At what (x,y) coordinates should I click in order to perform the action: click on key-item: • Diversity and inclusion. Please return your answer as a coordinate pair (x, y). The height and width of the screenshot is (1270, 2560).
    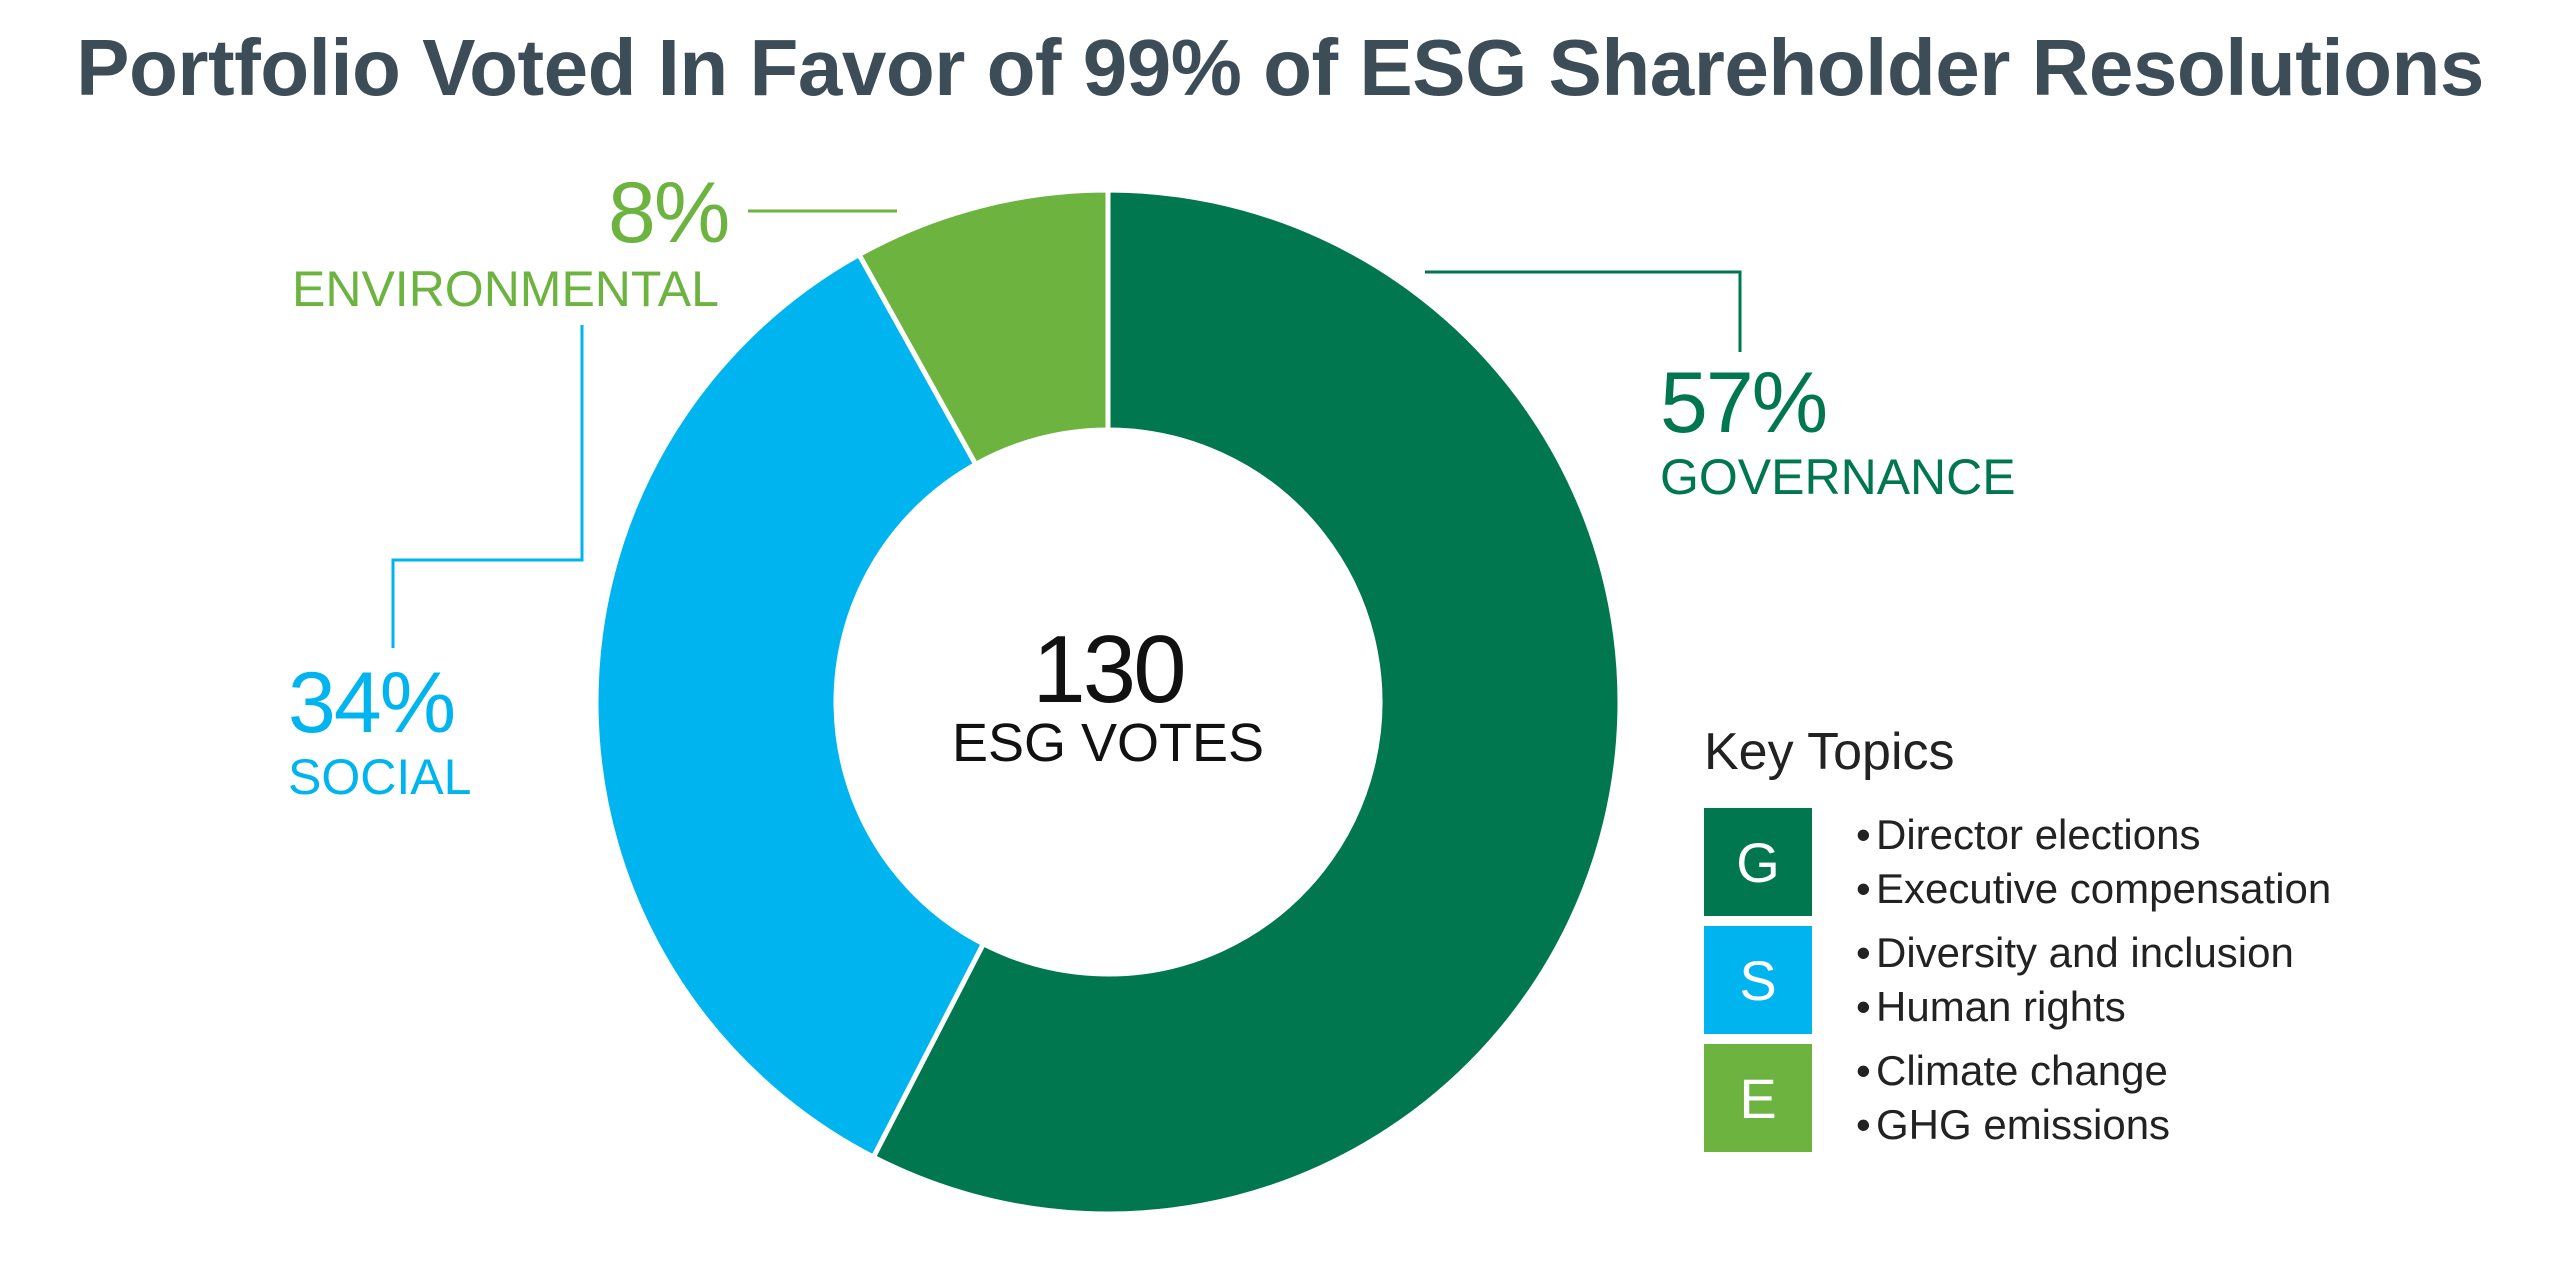
    Looking at the image, I should click on (2075, 952).